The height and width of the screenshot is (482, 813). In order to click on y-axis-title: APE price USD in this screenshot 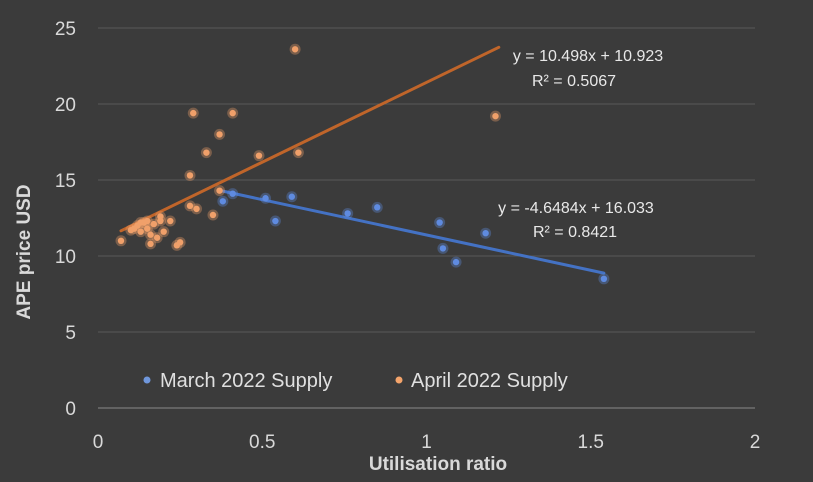, I will do `click(24, 251)`.